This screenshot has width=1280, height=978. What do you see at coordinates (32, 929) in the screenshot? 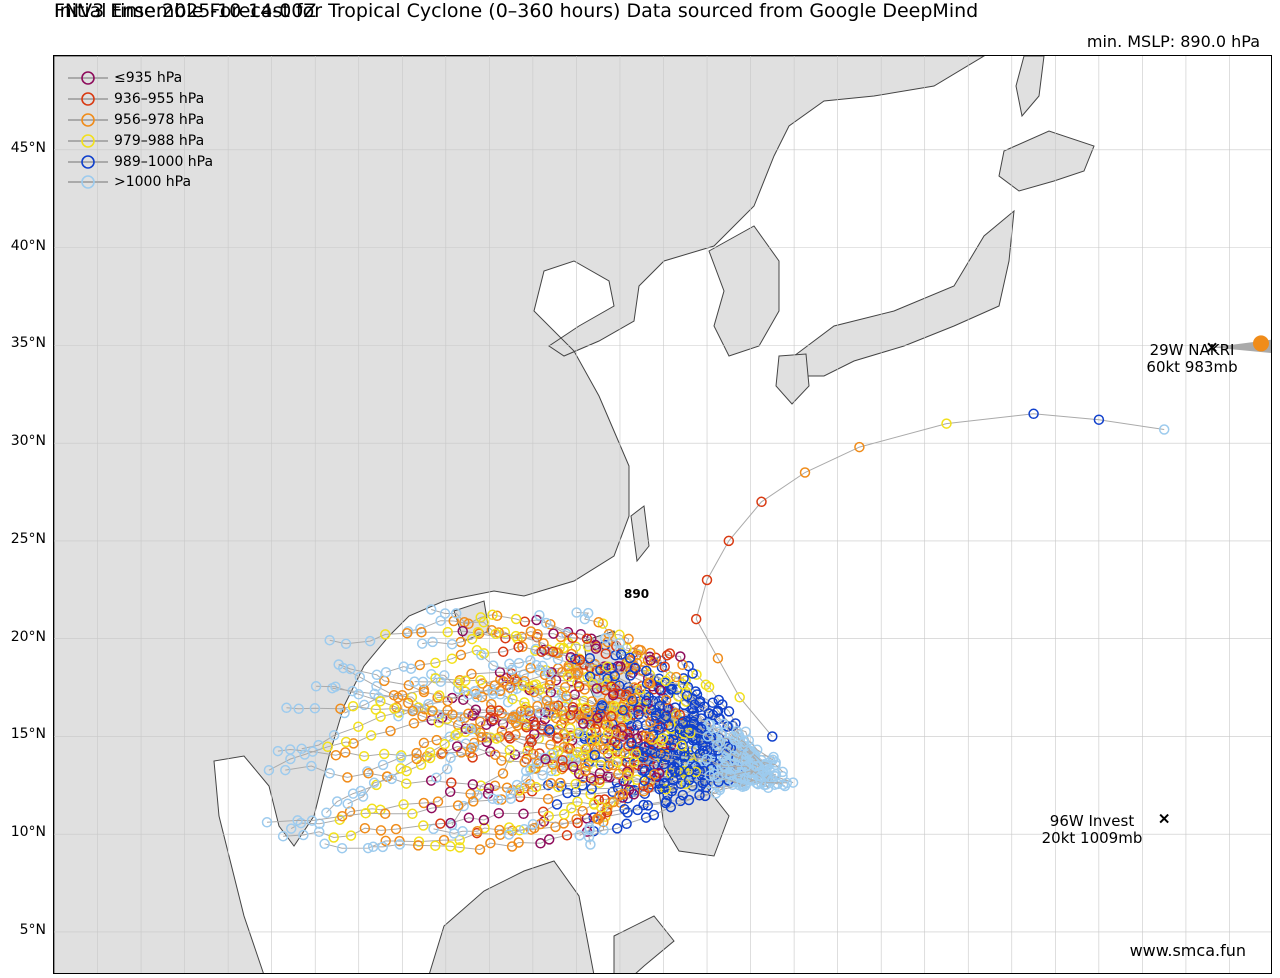
I see `latitude-tick-label: 5°N` at bounding box center [32, 929].